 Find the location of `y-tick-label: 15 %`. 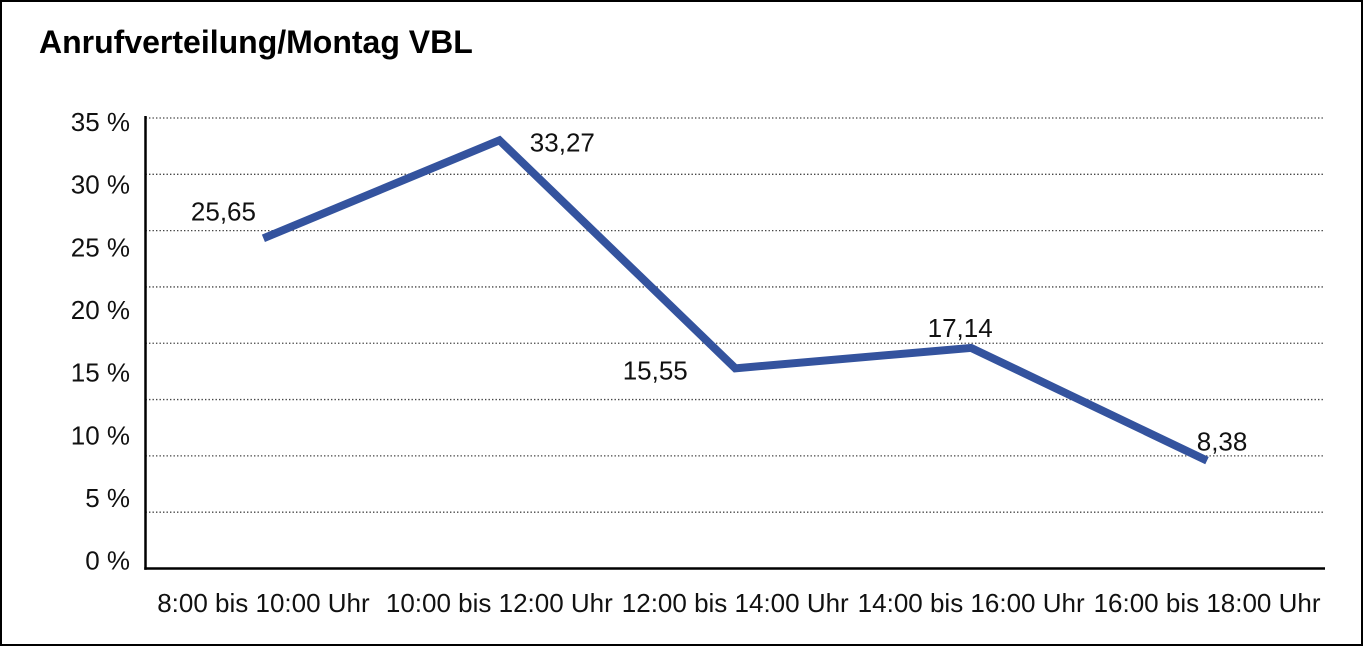

y-tick-label: 15 % is located at coordinates (100, 373).